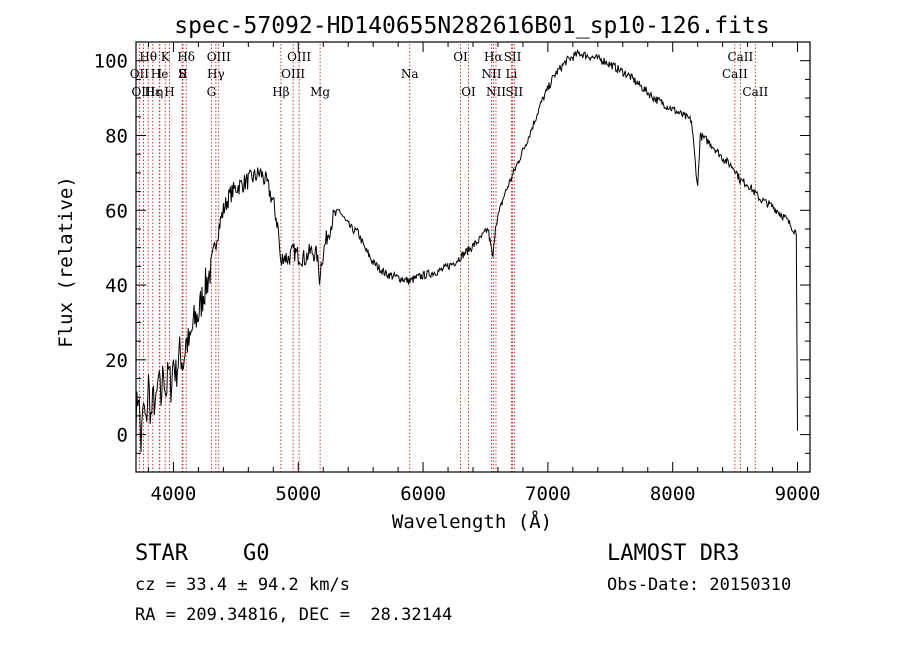 The image size is (900, 649). What do you see at coordinates (169, 92) in the screenshot?
I see `spectral-line-label: H` at bounding box center [169, 92].